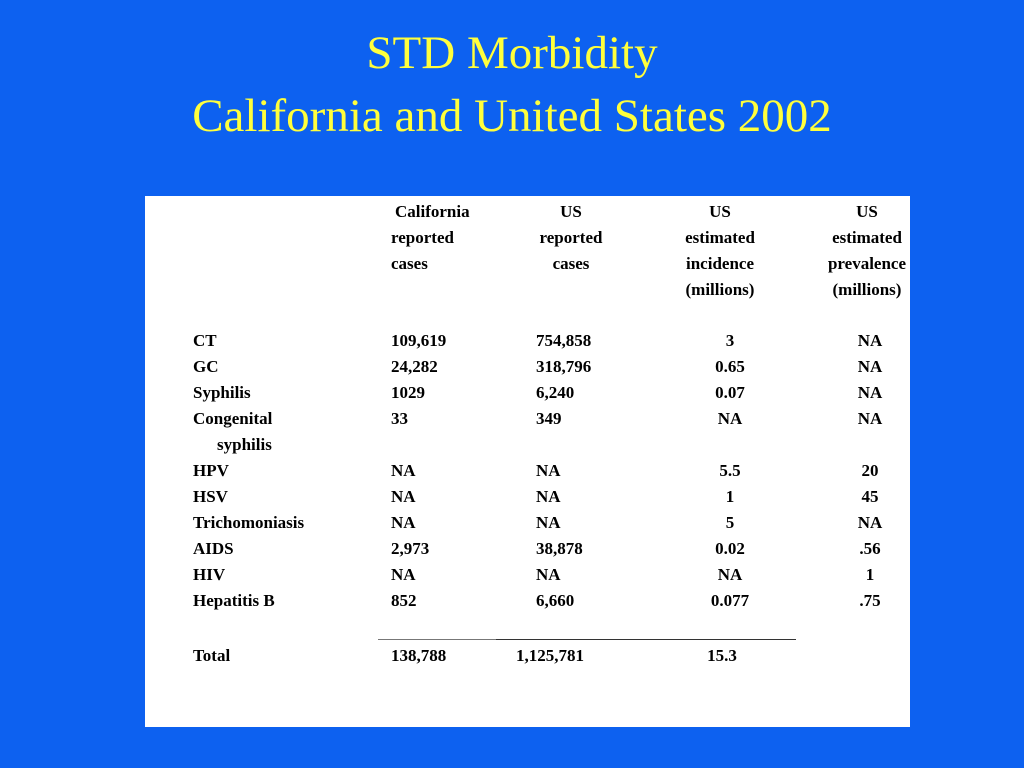 The width and height of the screenshot is (1024, 768). I want to click on row-trich-inc: 5, so click(730, 522).